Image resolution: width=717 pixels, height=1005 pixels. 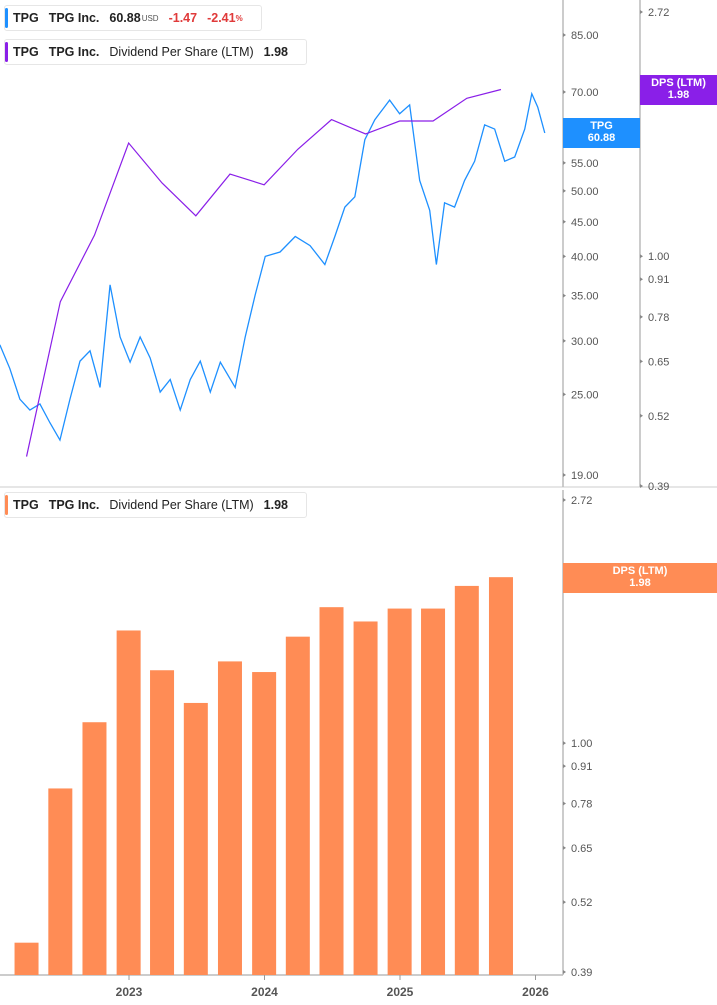 I want to click on bottom-dps-tick-label: 0.52, so click(x=581, y=903).